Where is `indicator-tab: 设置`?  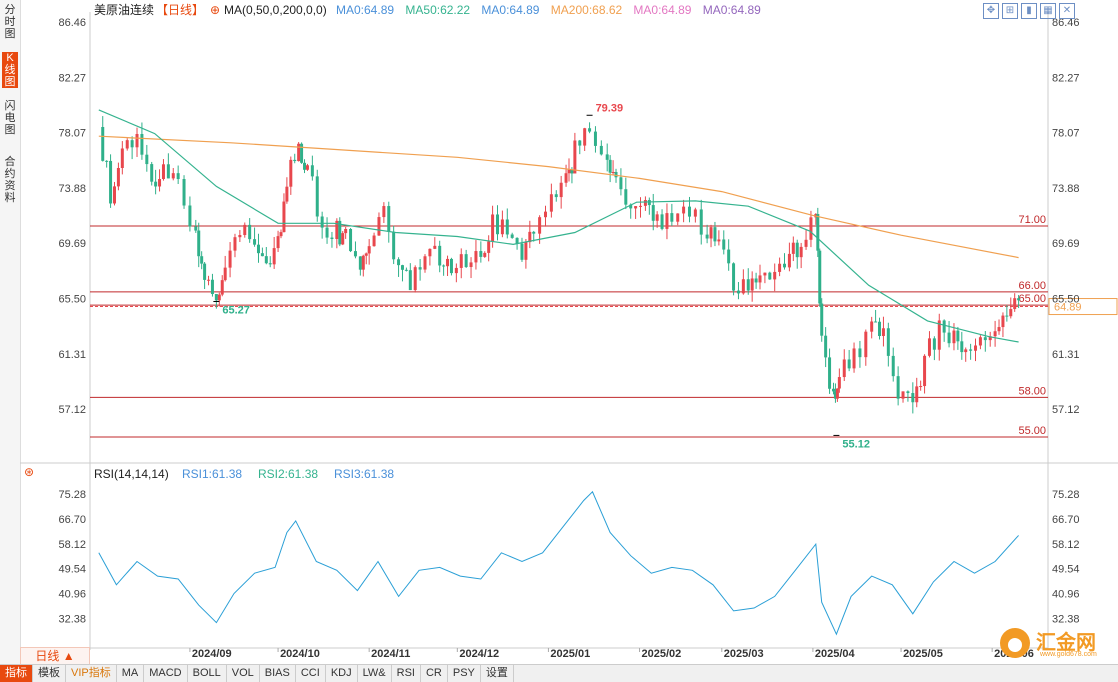
indicator-tab: 设置 is located at coordinates (497, 673).